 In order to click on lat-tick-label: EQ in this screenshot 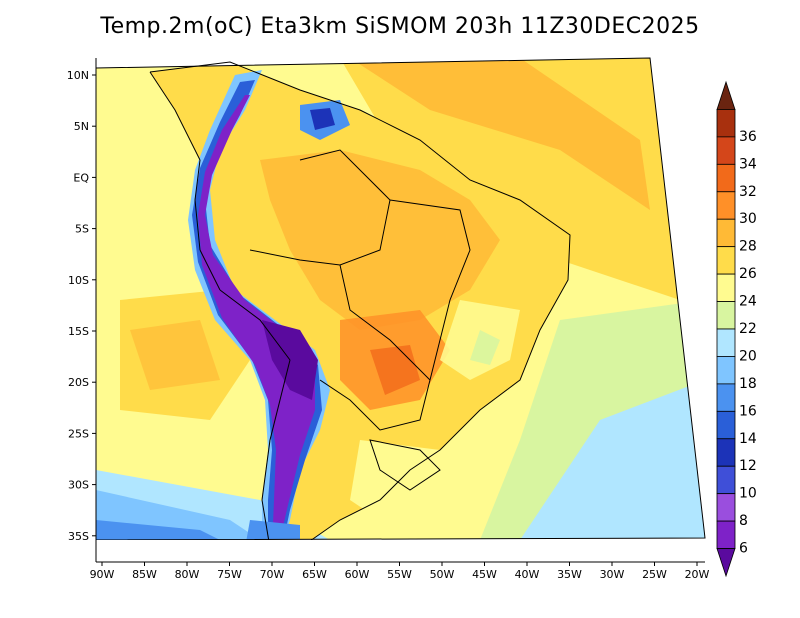, I will do `click(81, 177)`.